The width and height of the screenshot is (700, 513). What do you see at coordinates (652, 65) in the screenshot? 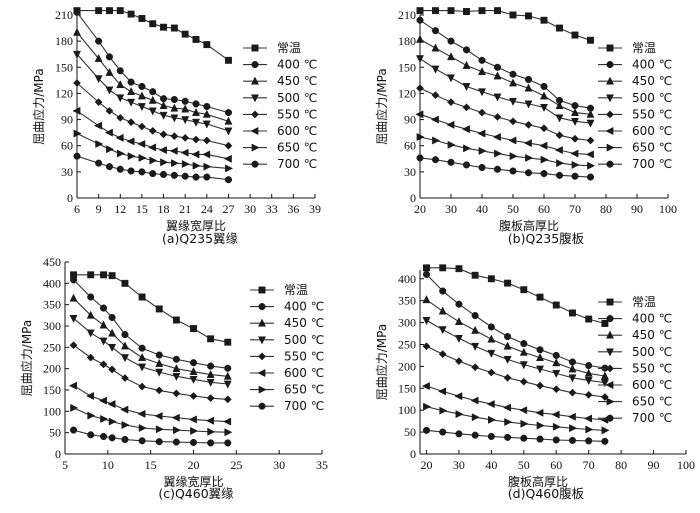
I see `legend-label: 400 ℃` at bounding box center [652, 65].